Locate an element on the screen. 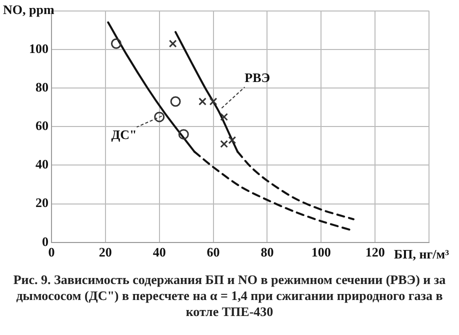 The width and height of the screenshot is (459, 335). x-tick-label: 100 is located at coordinates (321, 252).